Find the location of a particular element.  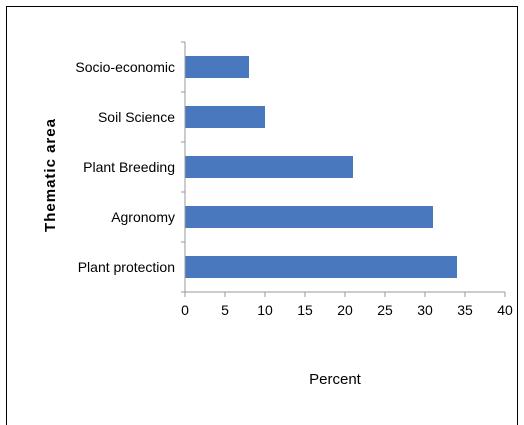

category-label: Socio-economic is located at coordinates (125, 67).